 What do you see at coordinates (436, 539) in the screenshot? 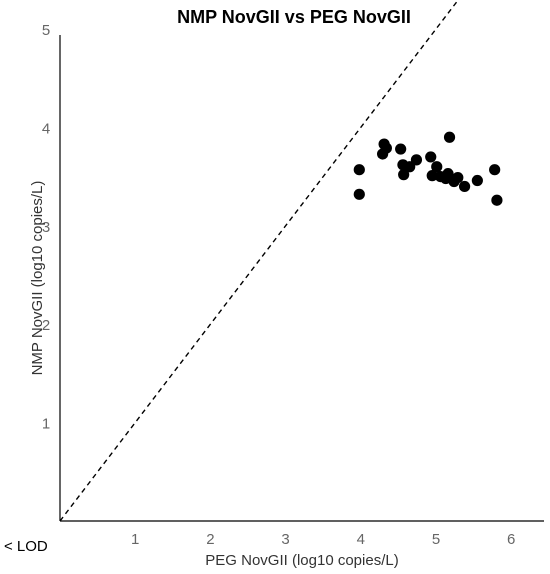
I see `x-tick-label: 5` at bounding box center [436, 539].